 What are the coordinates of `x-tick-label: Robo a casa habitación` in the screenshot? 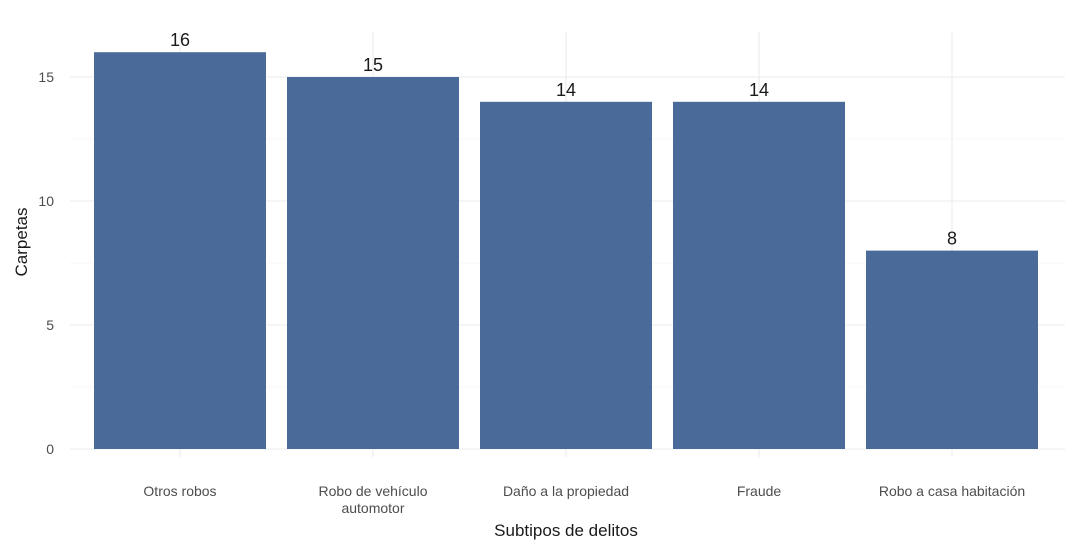 It's located at (952, 491).